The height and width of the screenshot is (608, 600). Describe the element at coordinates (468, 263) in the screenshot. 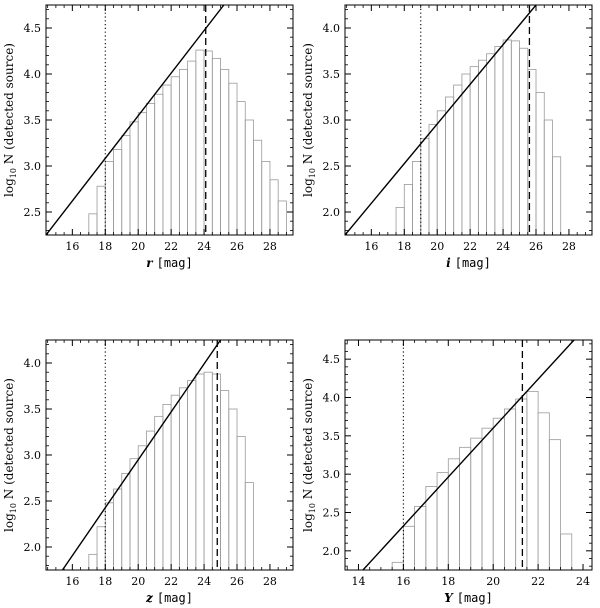

I see `x-axis-label: i [mag]` at that location.